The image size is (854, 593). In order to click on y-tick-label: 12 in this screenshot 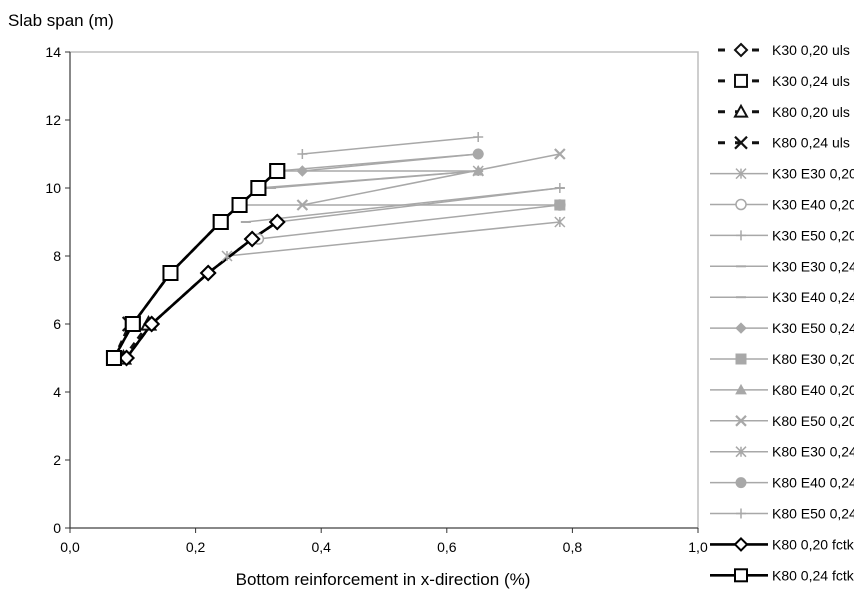, I will do `click(53, 120)`.